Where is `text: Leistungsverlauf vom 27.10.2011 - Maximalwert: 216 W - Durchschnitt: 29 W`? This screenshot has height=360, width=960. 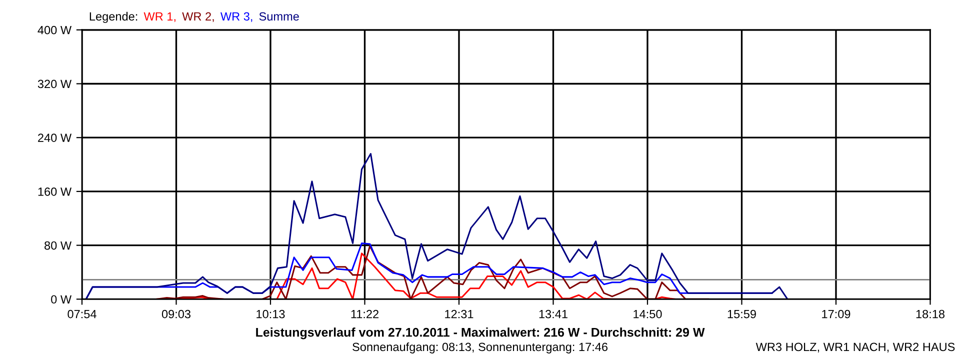 text: Leistungsverlauf vom 27.10.2011 - Maximalwert: 216 W - Durchschnitt: 29 W is located at coordinates (480, 334).